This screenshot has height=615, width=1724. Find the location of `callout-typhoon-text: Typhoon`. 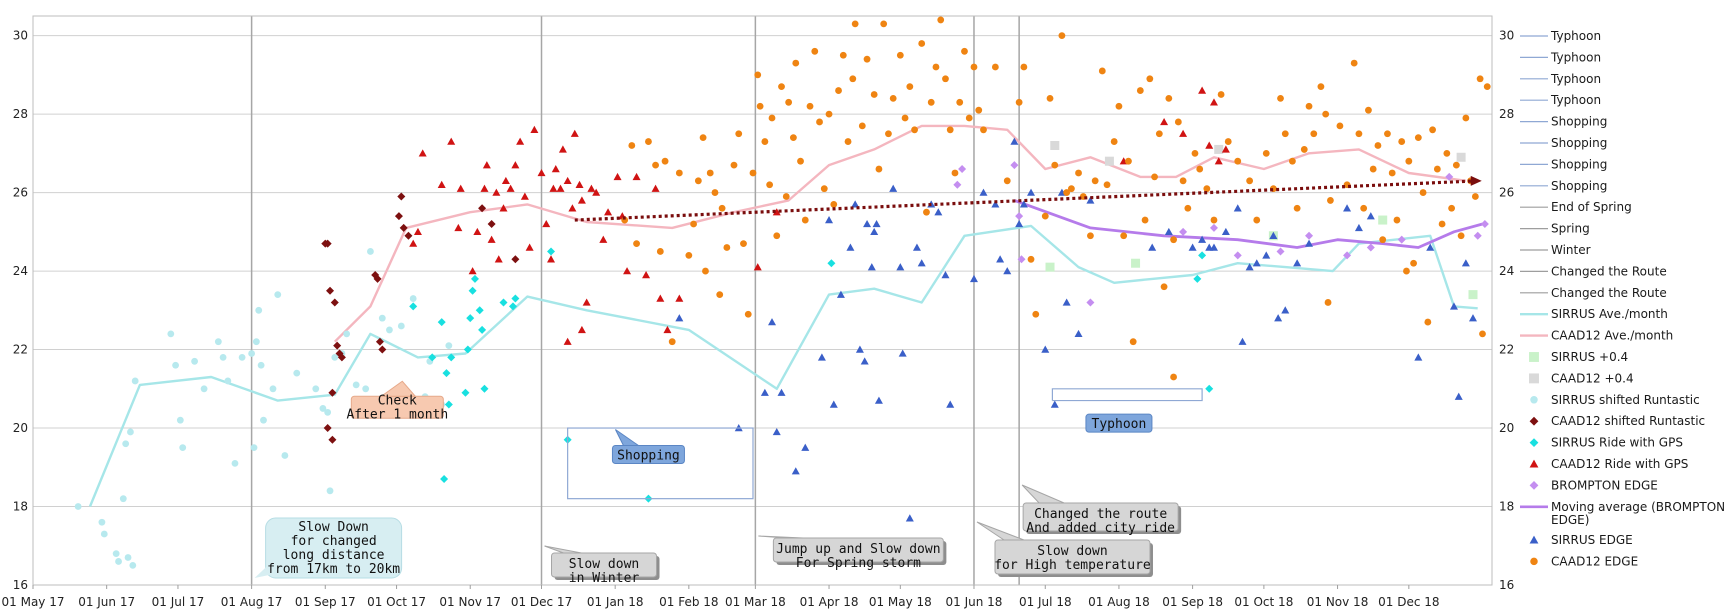

callout-typhoon-text: Typhoon is located at coordinates (1119, 424).